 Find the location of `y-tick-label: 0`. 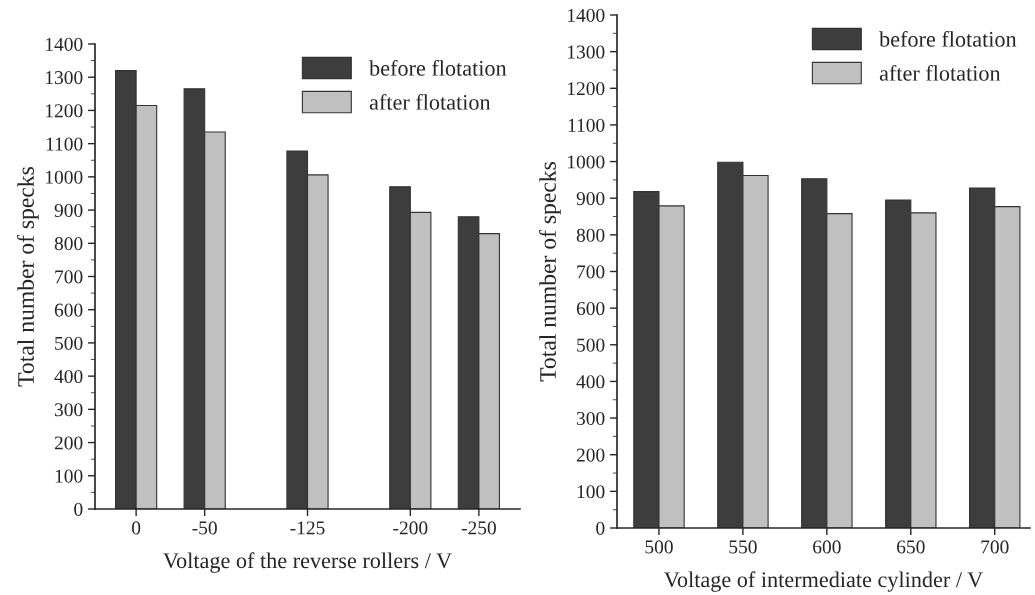

y-tick-label: 0 is located at coordinates (78, 509).